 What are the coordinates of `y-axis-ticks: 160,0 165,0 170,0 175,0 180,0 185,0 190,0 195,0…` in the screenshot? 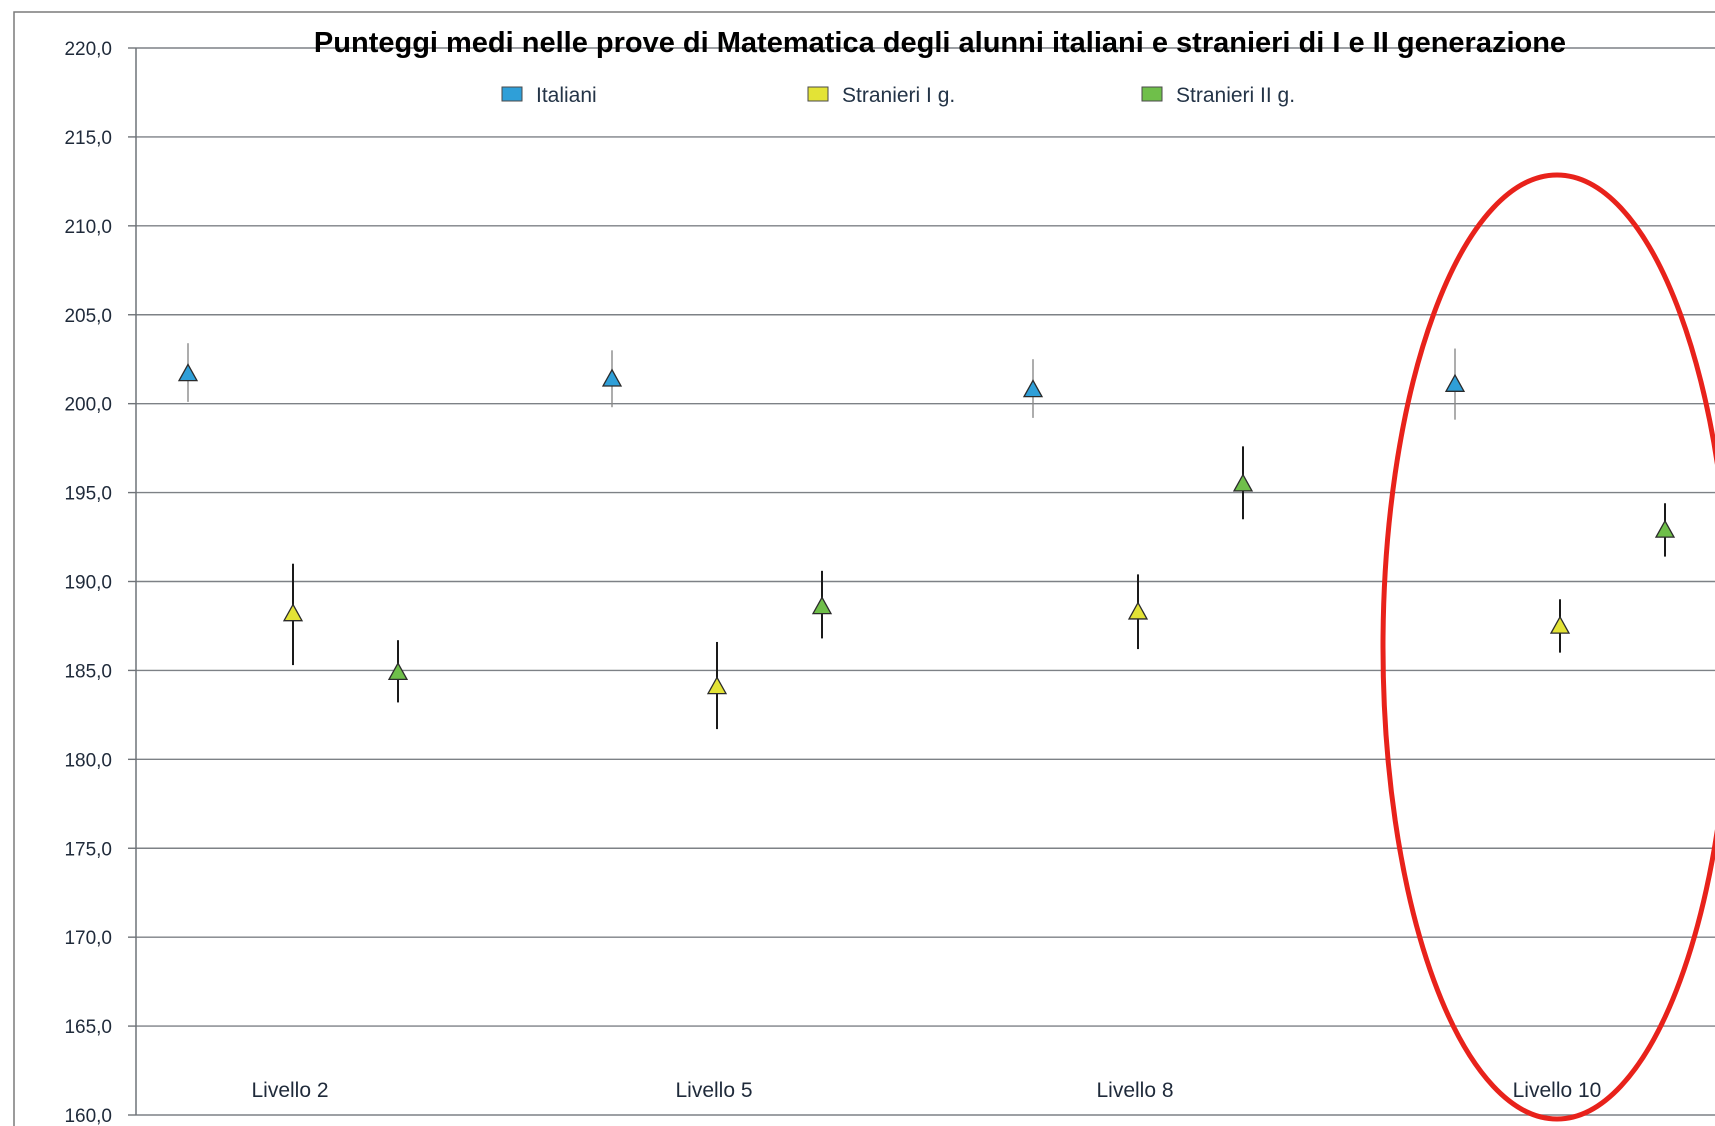 It's located at (100, 582).